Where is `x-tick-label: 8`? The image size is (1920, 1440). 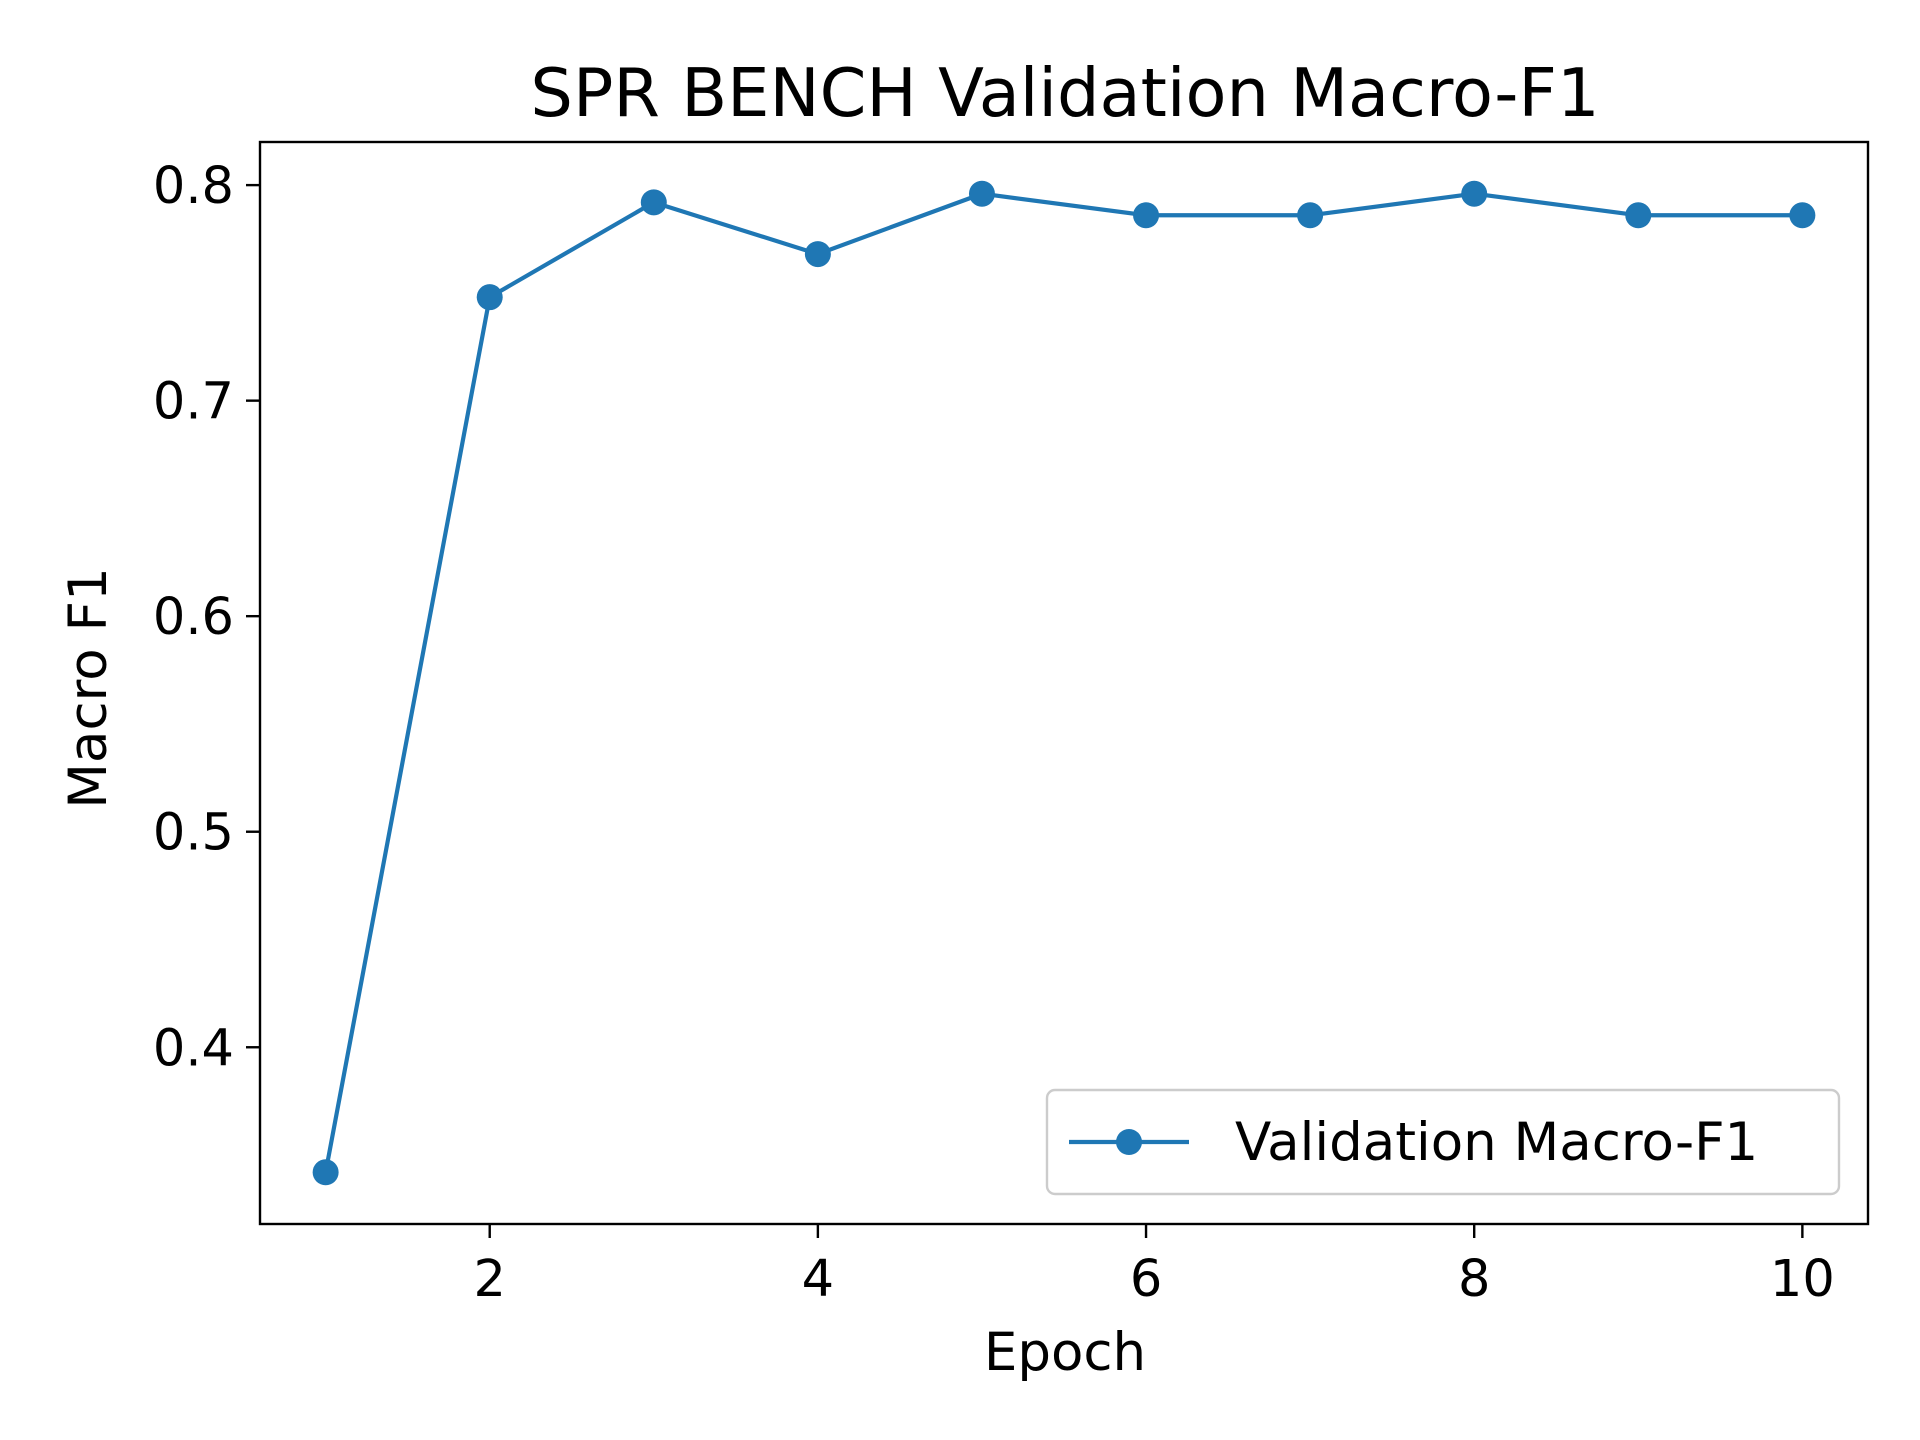 x-tick-label: 8 is located at coordinates (1474, 1279).